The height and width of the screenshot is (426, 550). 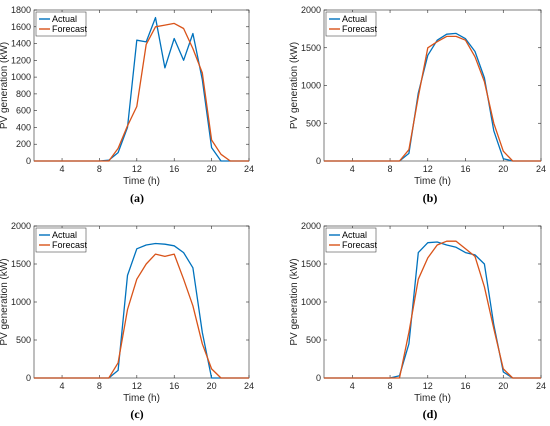 I want to click on y-tick-label: 200, so click(x=23, y=144).